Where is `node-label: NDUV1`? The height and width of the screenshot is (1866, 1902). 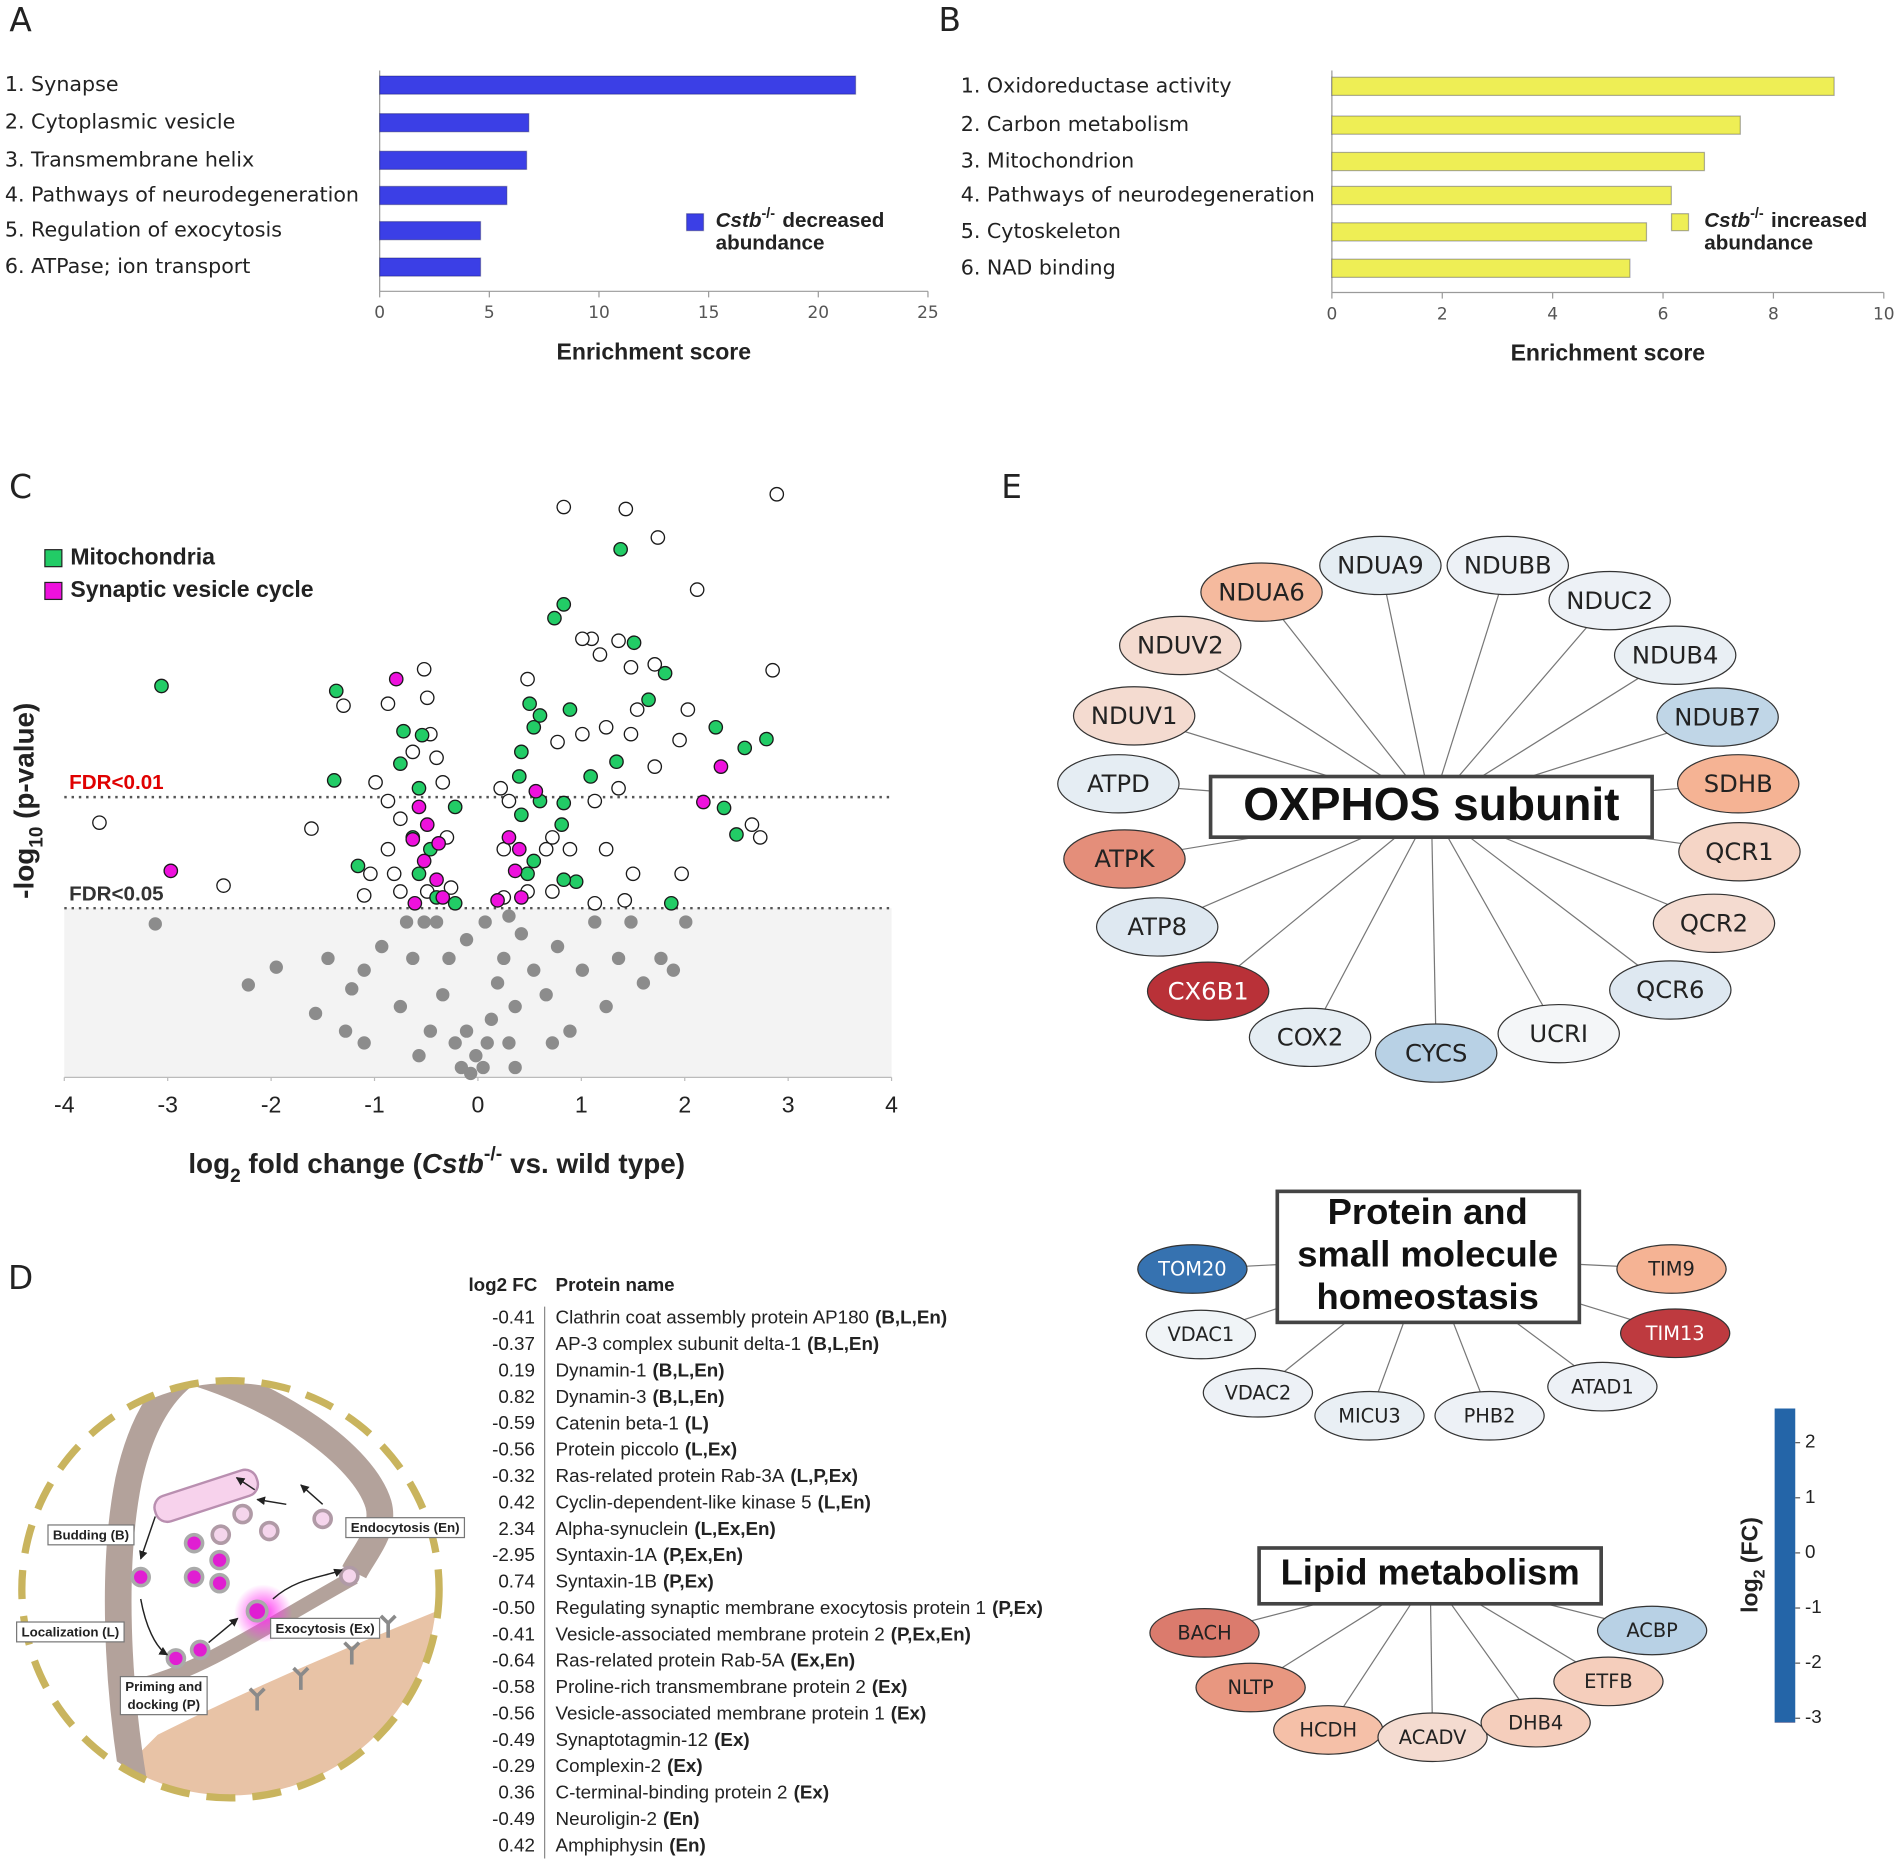 node-label: NDUV1 is located at coordinates (1134, 715).